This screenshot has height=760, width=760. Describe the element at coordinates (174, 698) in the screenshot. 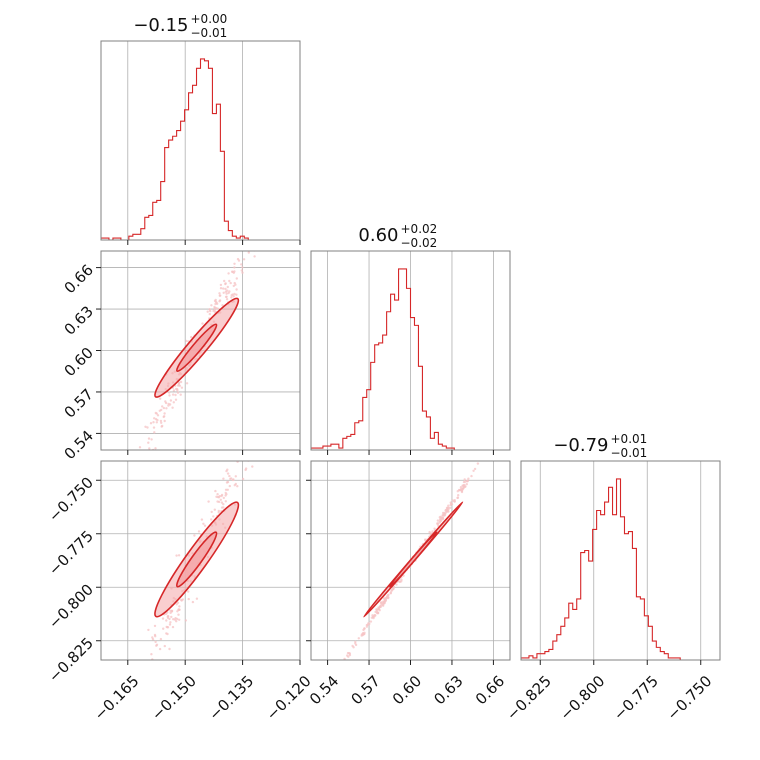

I see `x-tick-label: −0.150` at that location.